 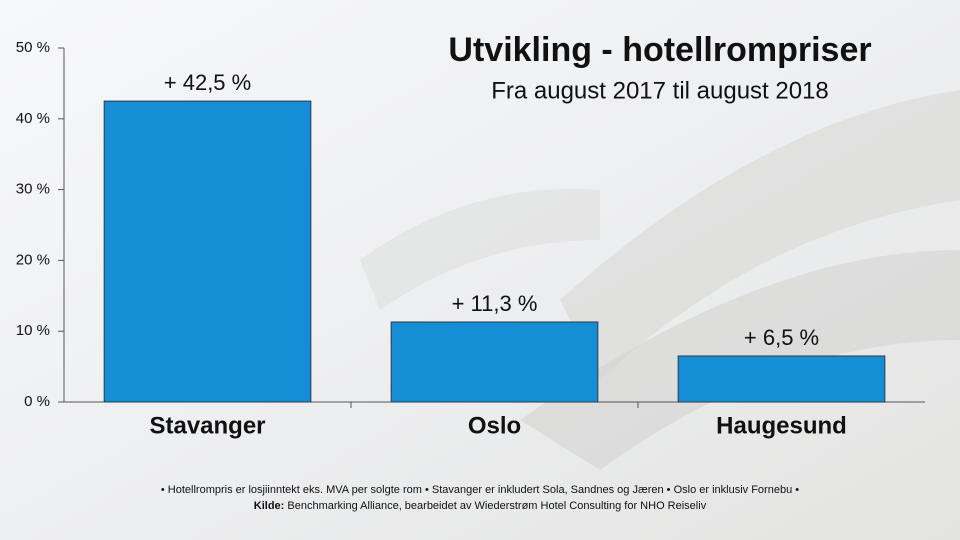 What do you see at coordinates (495, 303) in the screenshot?
I see `value-label: + 11,3 %` at bounding box center [495, 303].